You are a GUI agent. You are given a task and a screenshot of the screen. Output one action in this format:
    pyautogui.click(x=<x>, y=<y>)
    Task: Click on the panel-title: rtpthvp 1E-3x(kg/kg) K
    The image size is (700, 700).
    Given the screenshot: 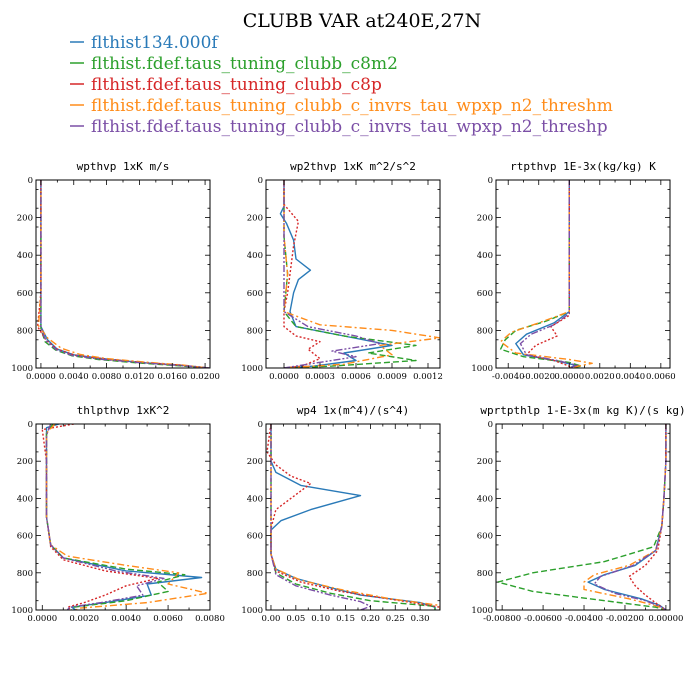 What is the action you would take?
    pyautogui.click(x=583, y=166)
    